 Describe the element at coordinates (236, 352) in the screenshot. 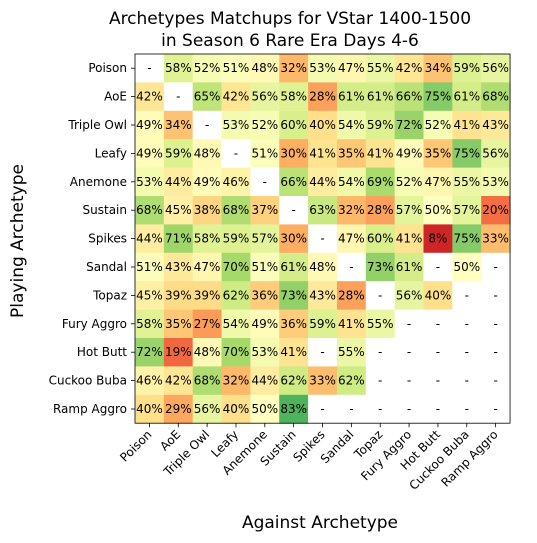

I see `cell-value-label: 70%` at that location.